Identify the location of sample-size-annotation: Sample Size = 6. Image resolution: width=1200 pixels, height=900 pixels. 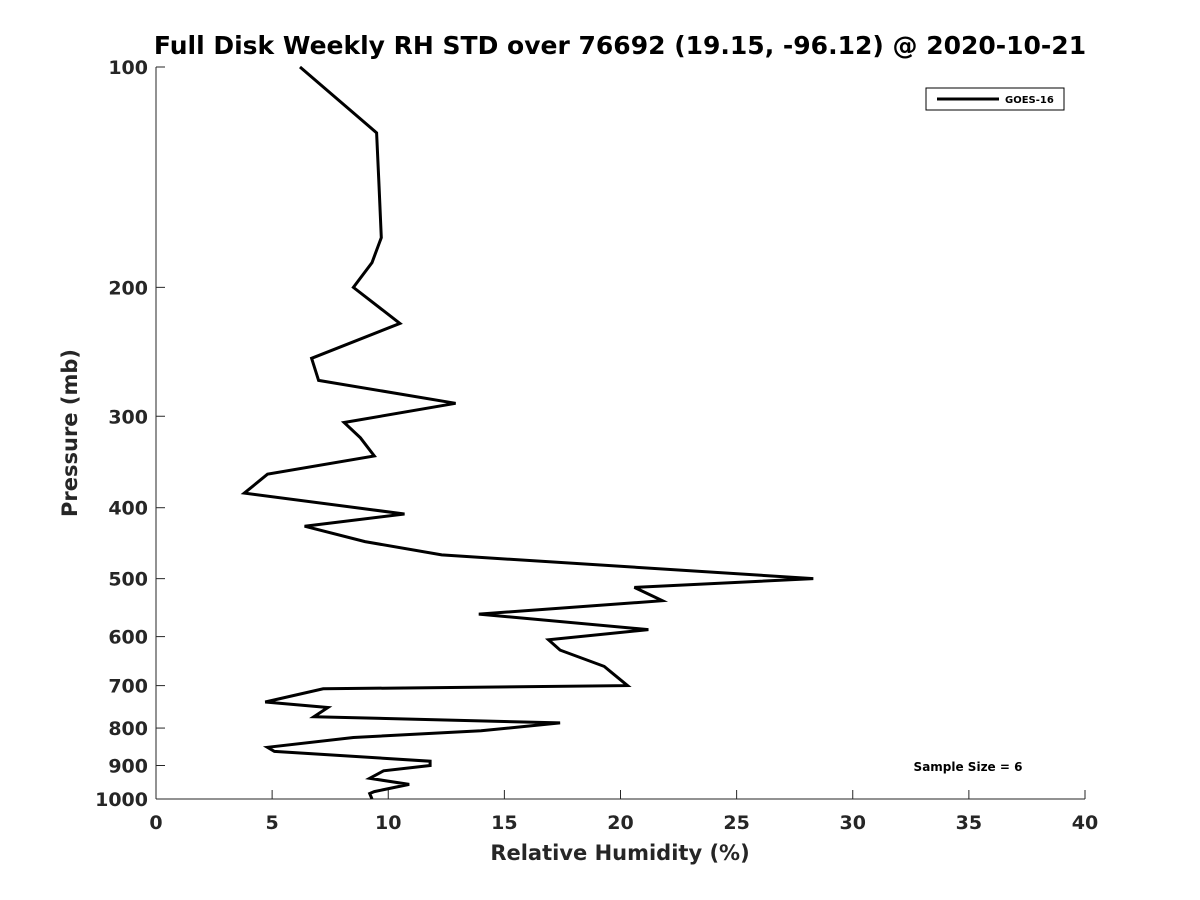
(968, 767).